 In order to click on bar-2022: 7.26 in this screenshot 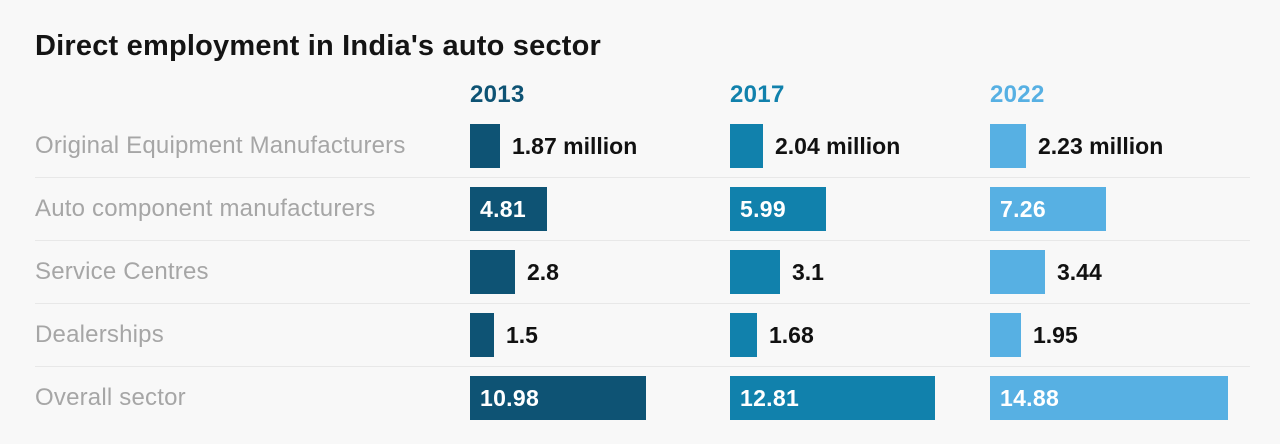, I will do `click(1048, 209)`.